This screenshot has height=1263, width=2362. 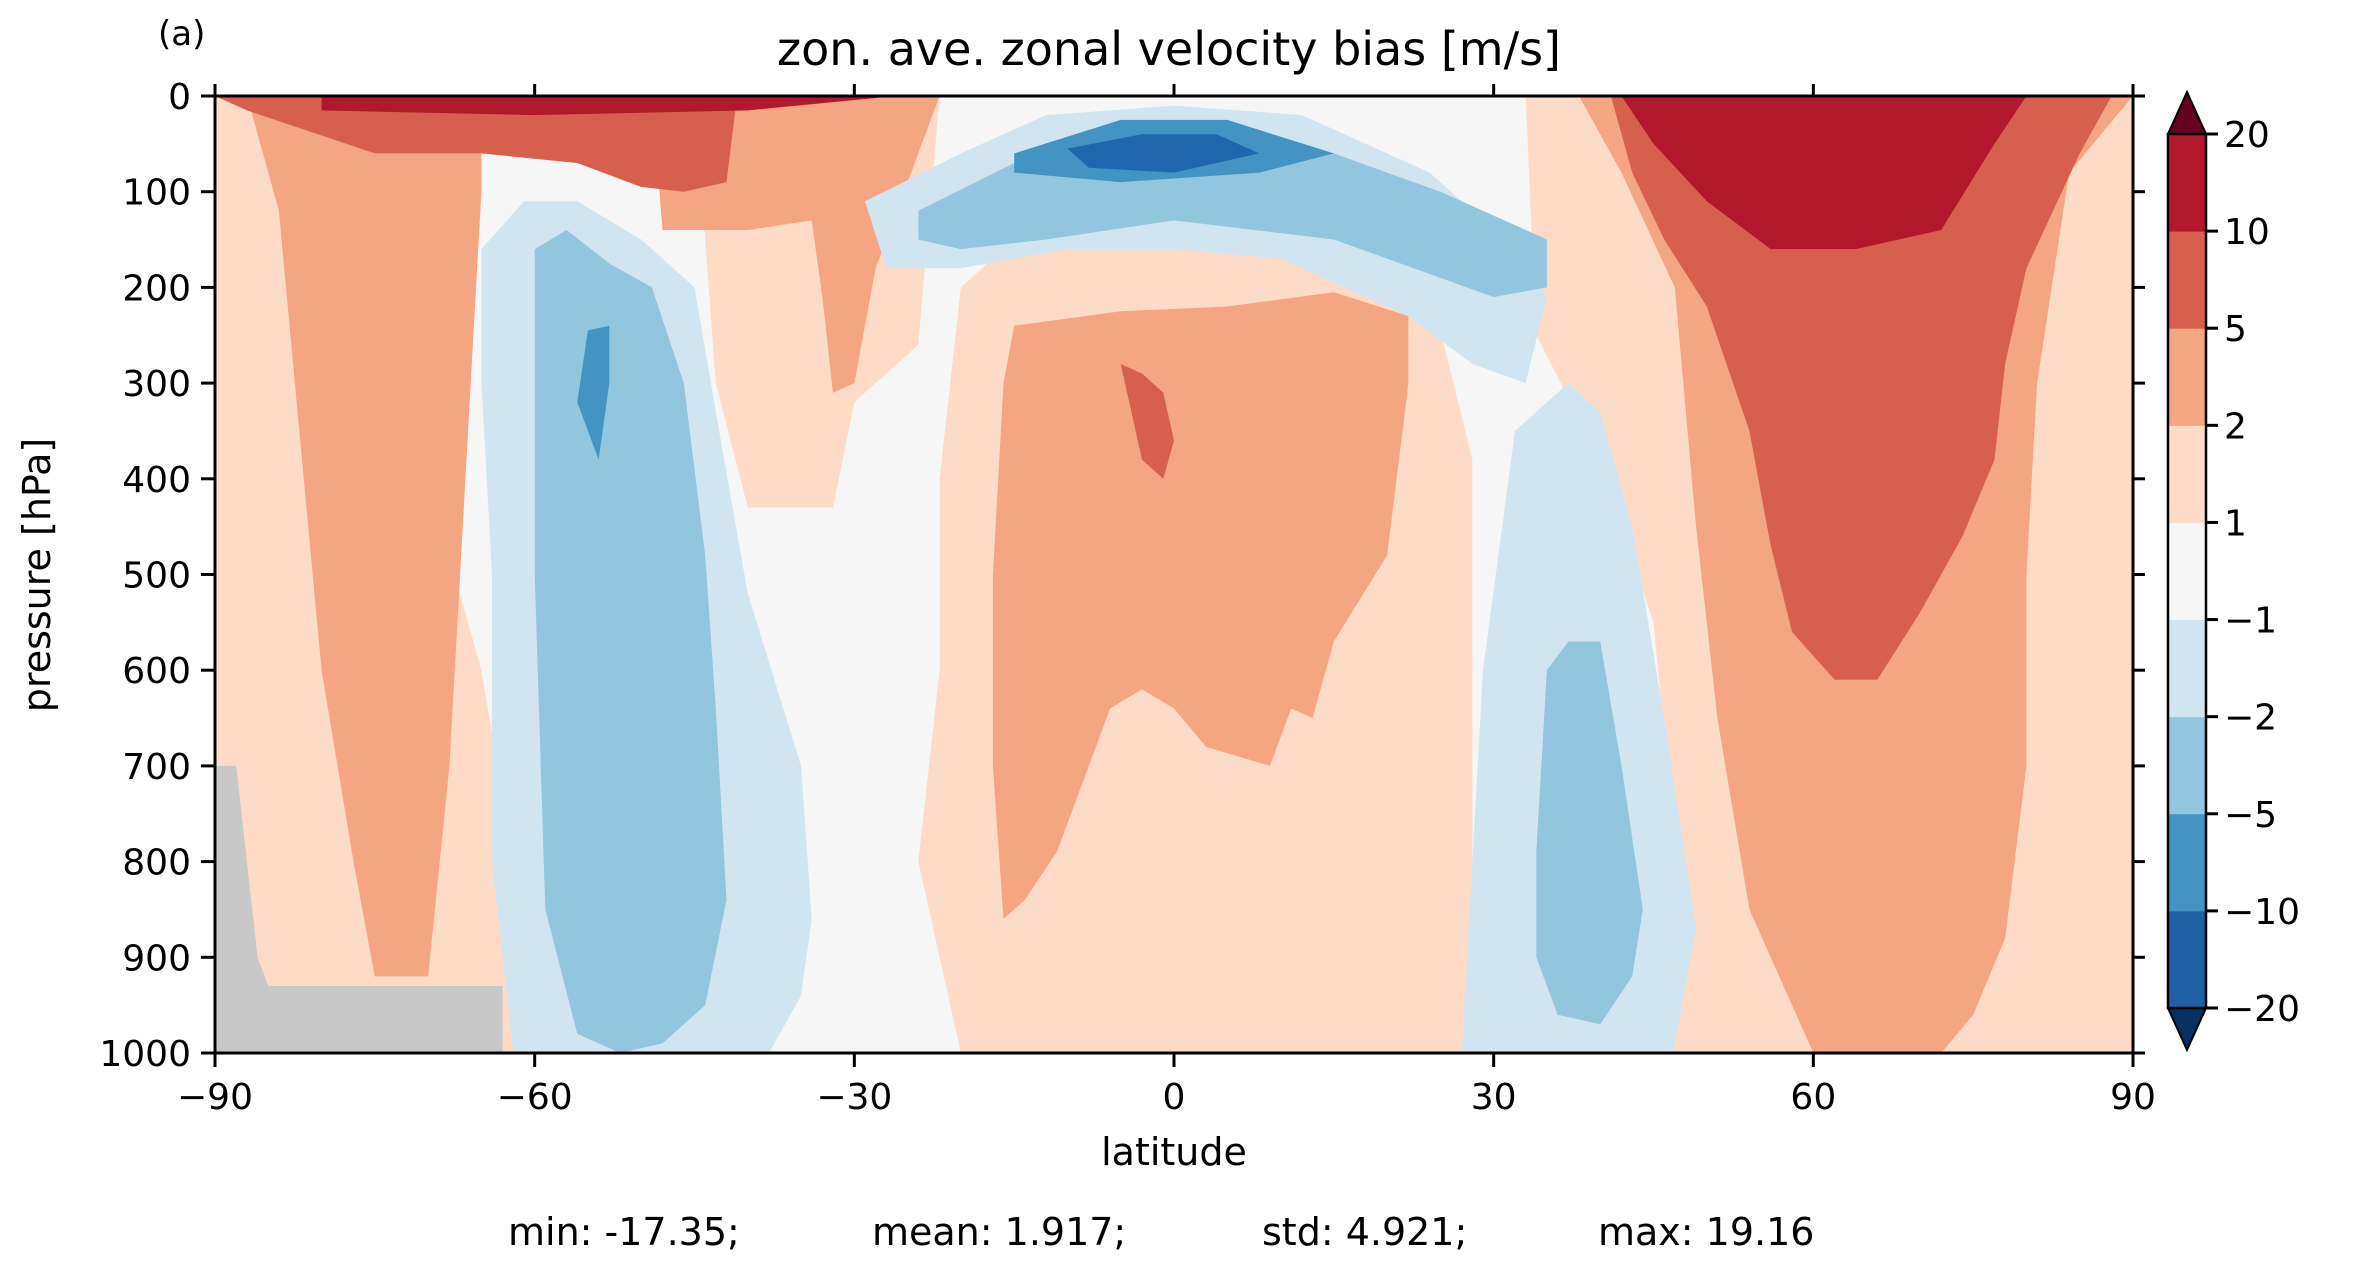 What do you see at coordinates (2250, 718) in the screenshot?
I see `colorbar-tick-label: −2` at bounding box center [2250, 718].